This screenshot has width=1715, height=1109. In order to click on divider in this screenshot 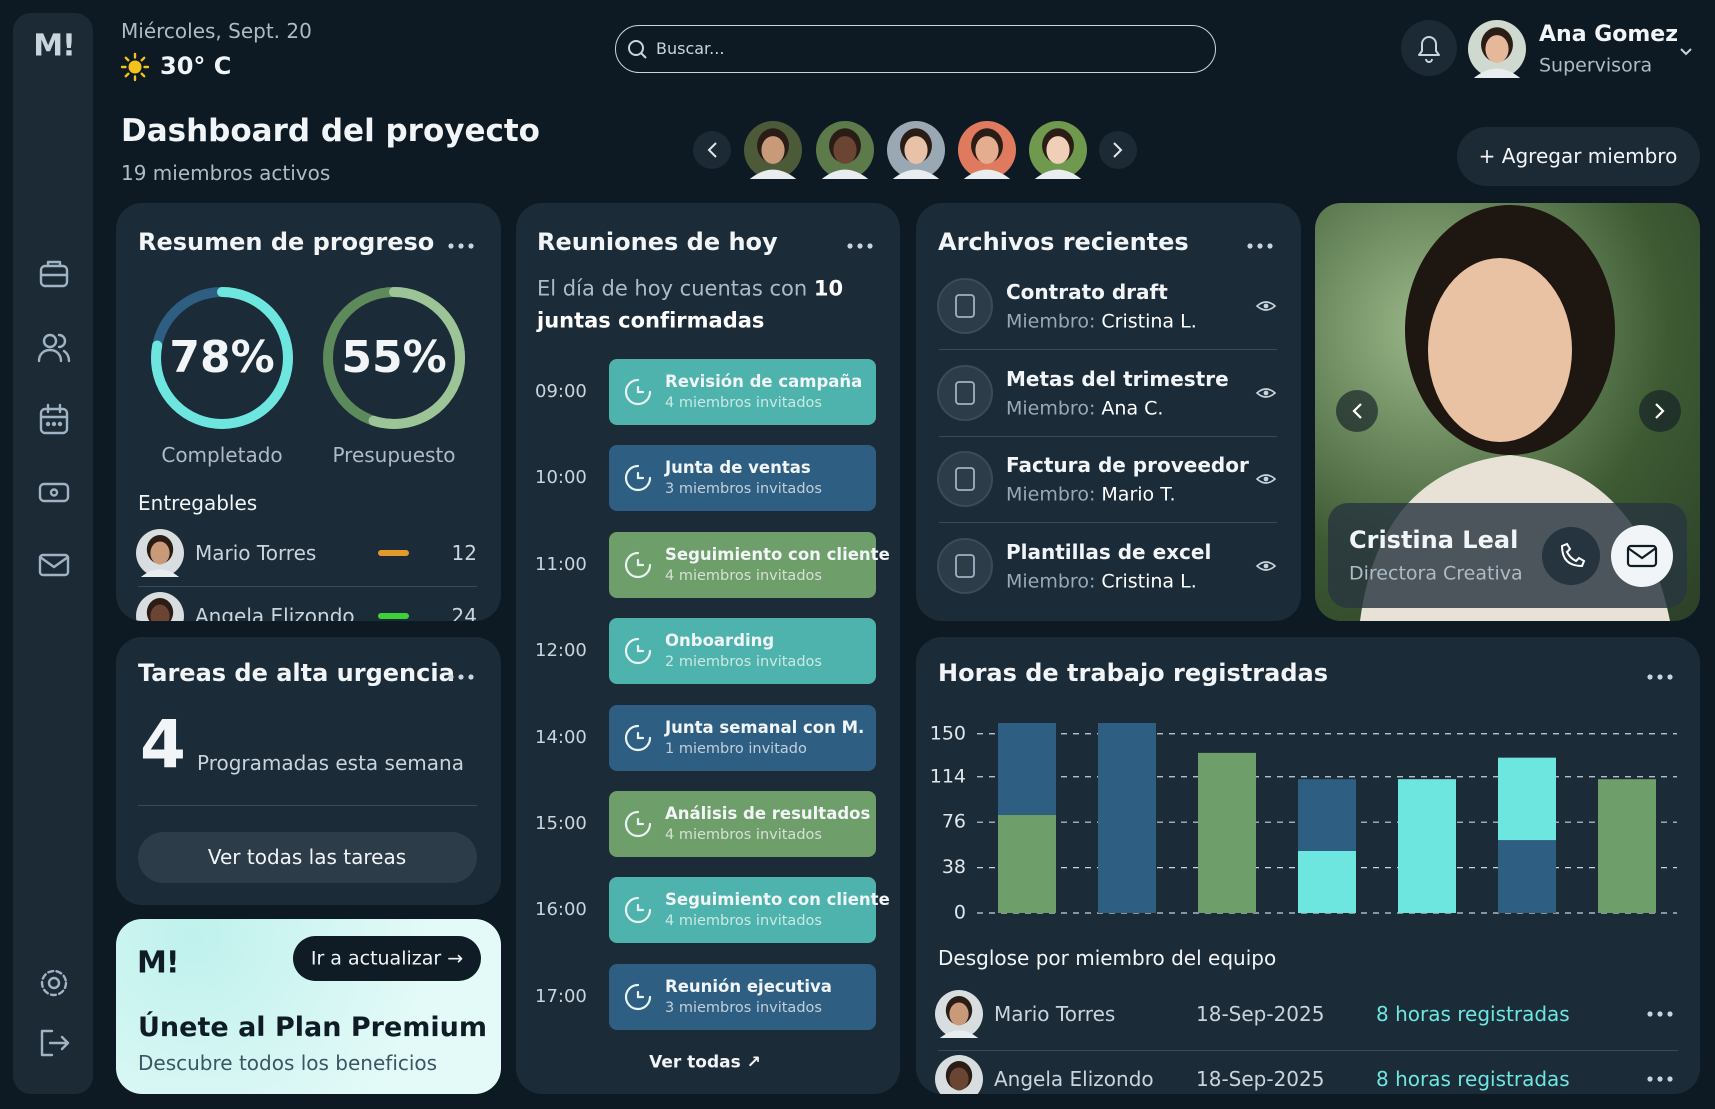, I will do `click(1108, 349)`.